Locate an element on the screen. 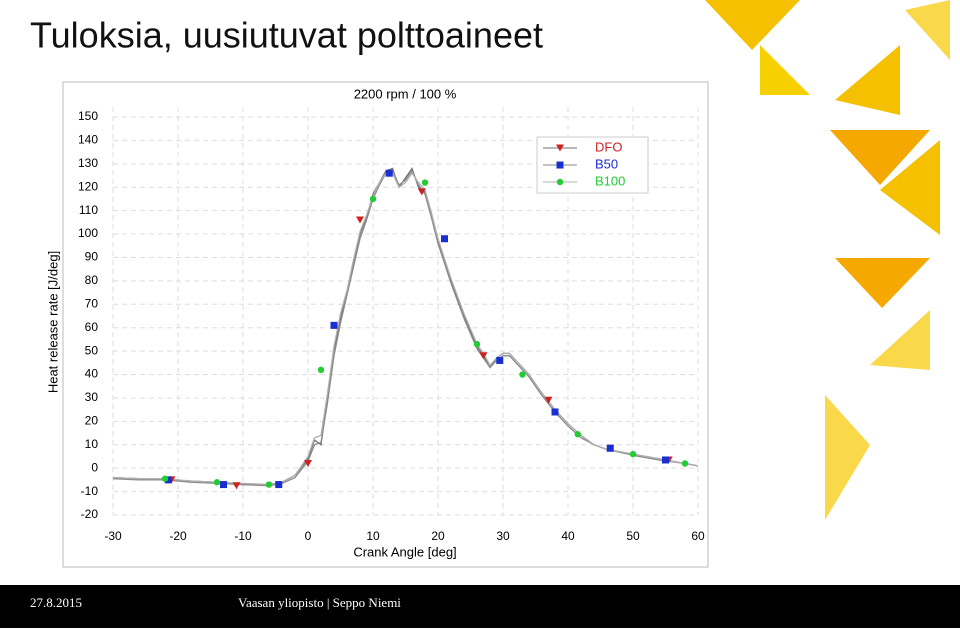  y-tick-label: 60 is located at coordinates (92, 327).